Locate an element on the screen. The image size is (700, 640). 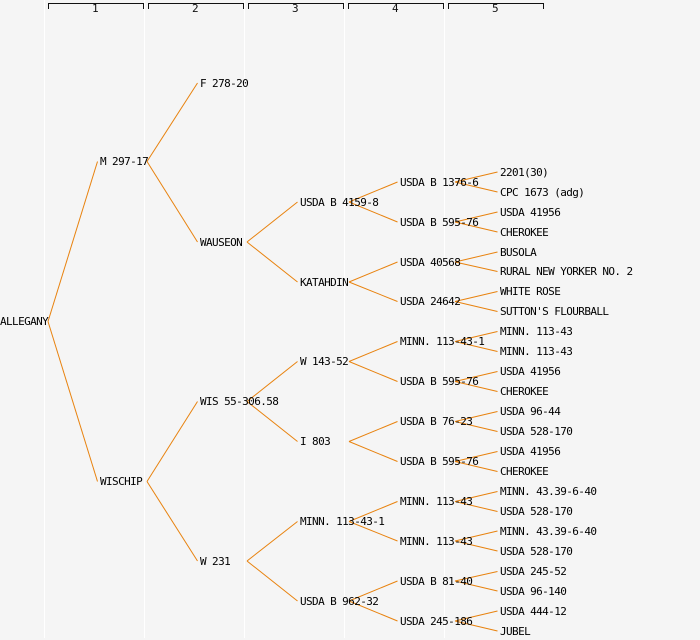
node-m-297-17: M 297-17 is located at coordinates (124, 161).